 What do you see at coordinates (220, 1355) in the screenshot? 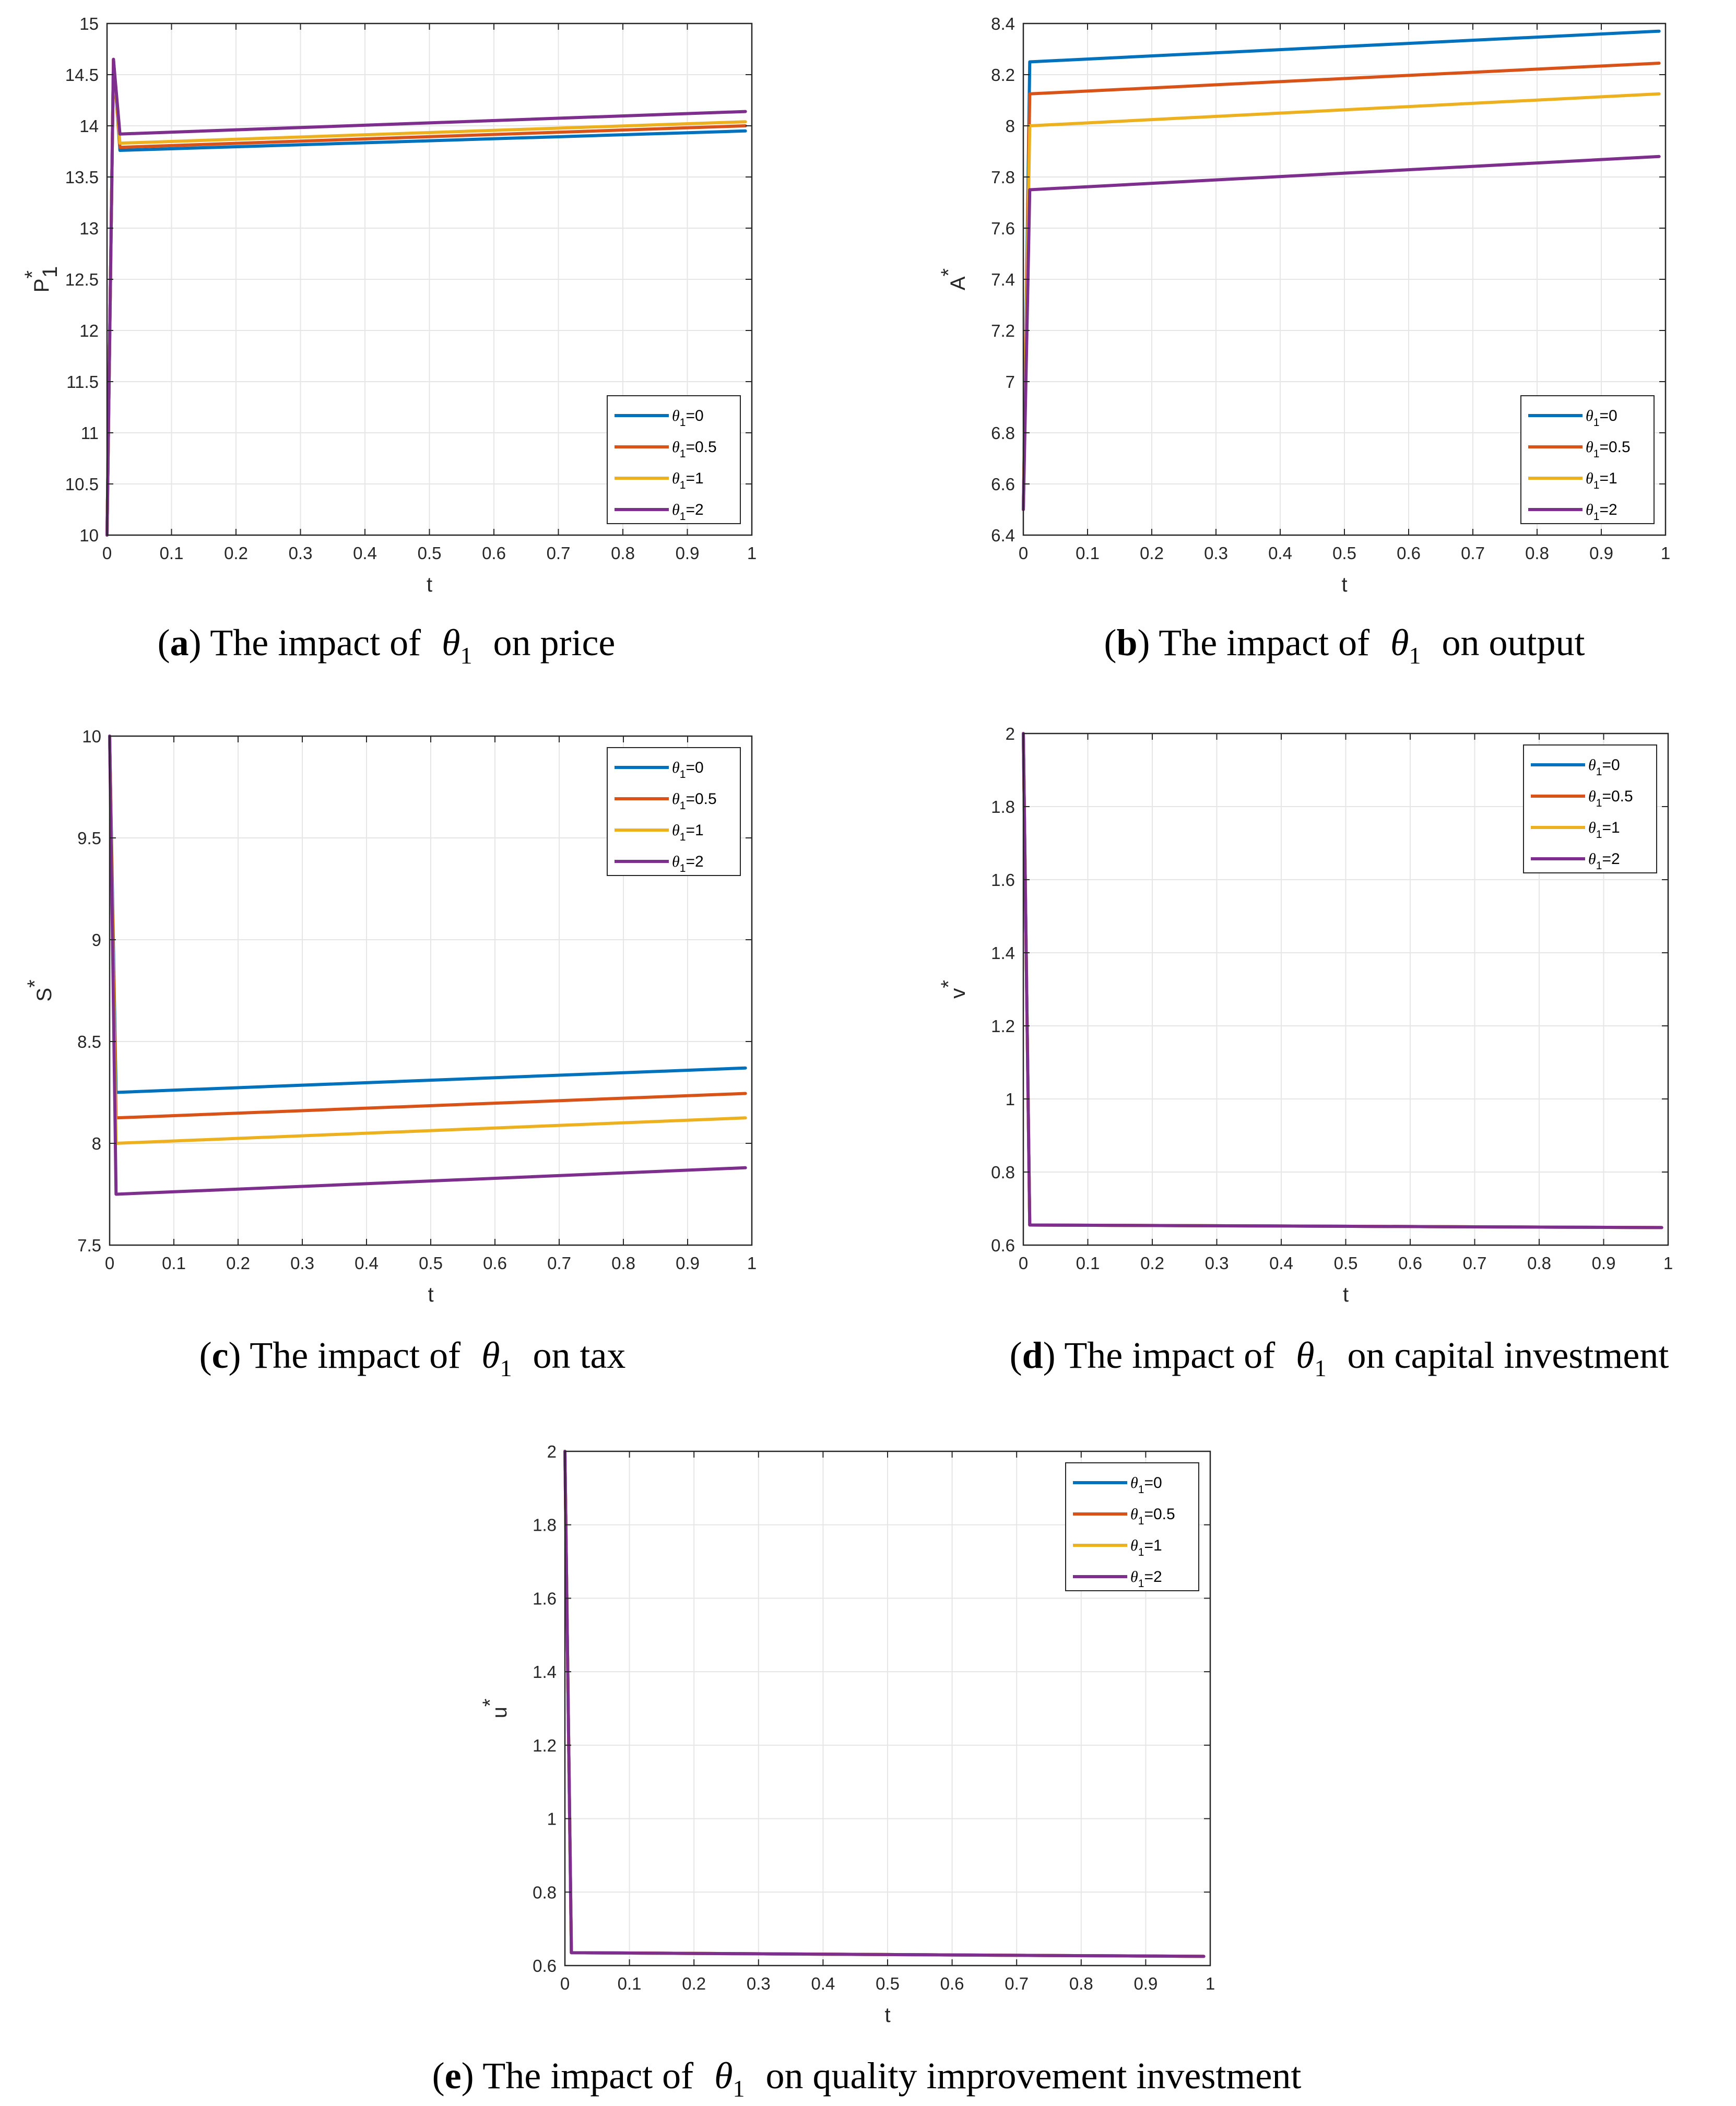
I see `caption-letter: c` at bounding box center [220, 1355].